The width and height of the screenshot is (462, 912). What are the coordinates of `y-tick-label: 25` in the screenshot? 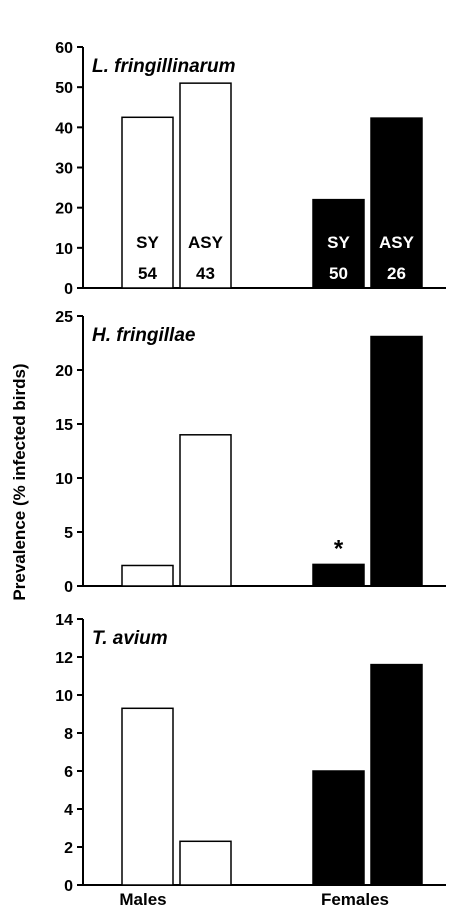 It's located at (64, 317).